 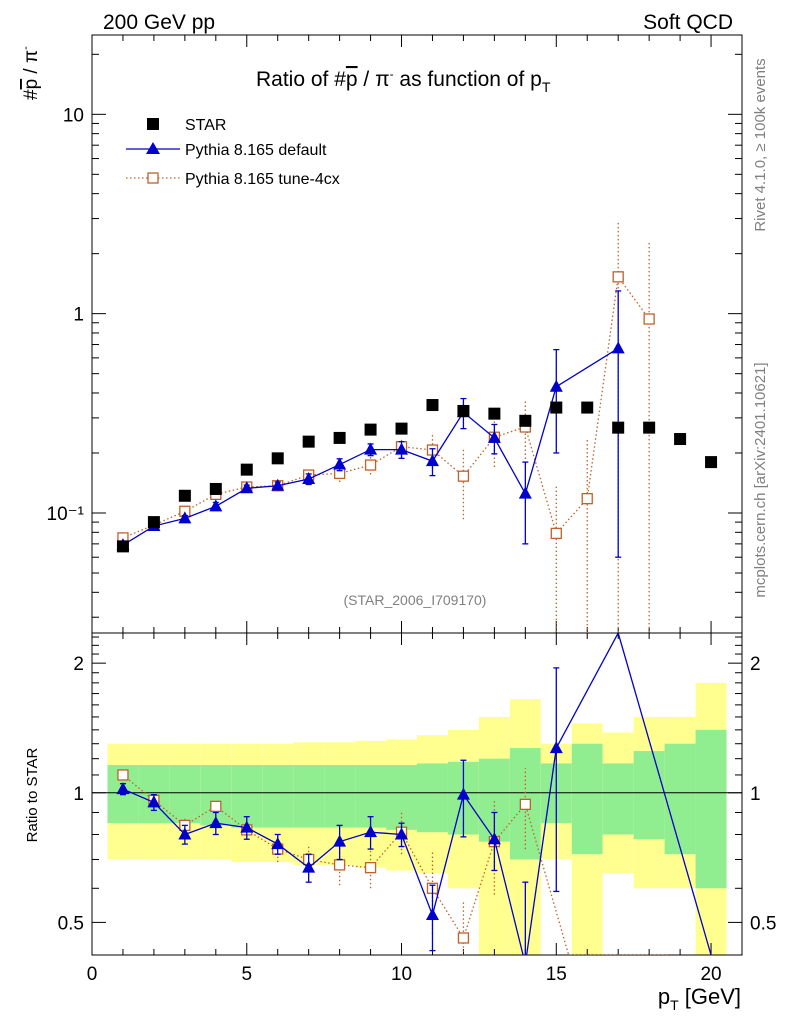 I want to click on x-tick-label: 5, so click(x=246, y=974).